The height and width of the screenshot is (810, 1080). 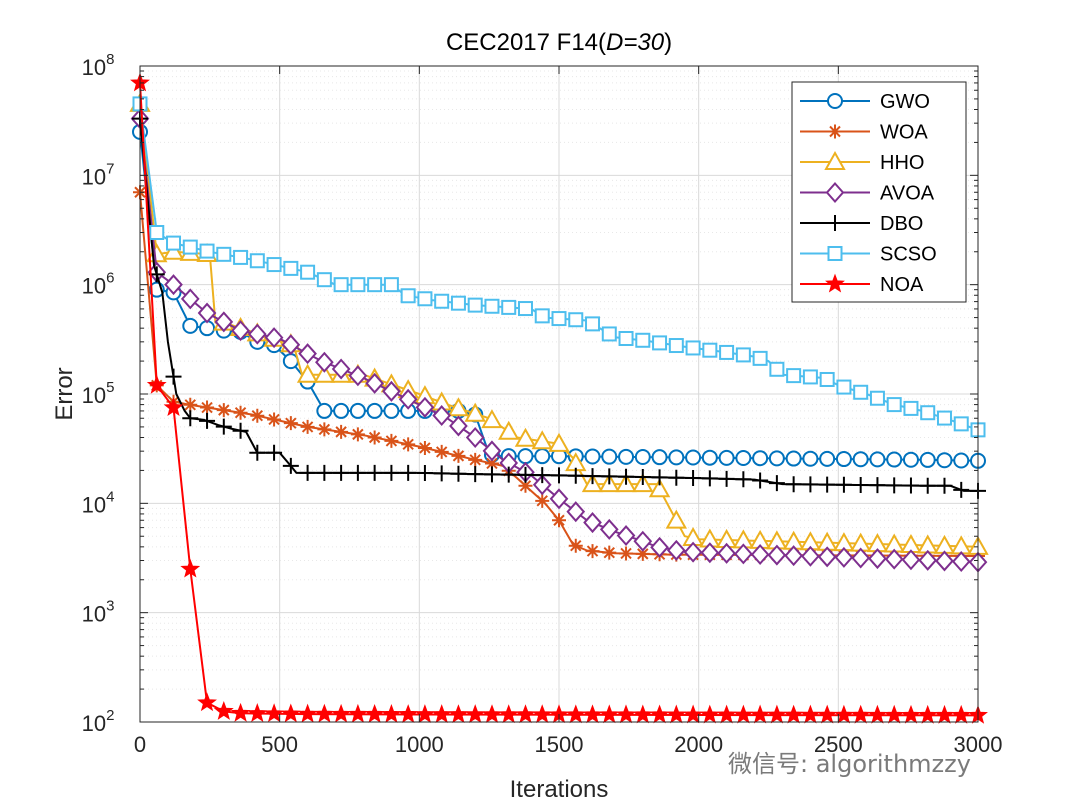 What do you see at coordinates (868, 255) in the screenshot?
I see `legend-entry-scso: SCSO` at bounding box center [868, 255].